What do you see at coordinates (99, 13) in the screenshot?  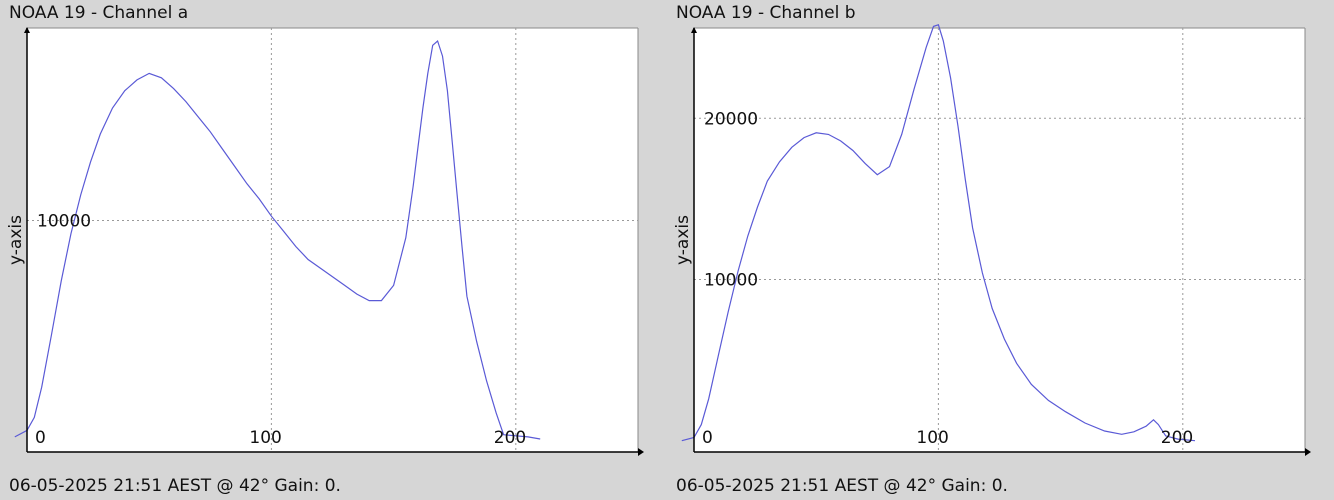 I see `chart-title: NOAA 19 - Channel a` at bounding box center [99, 13].